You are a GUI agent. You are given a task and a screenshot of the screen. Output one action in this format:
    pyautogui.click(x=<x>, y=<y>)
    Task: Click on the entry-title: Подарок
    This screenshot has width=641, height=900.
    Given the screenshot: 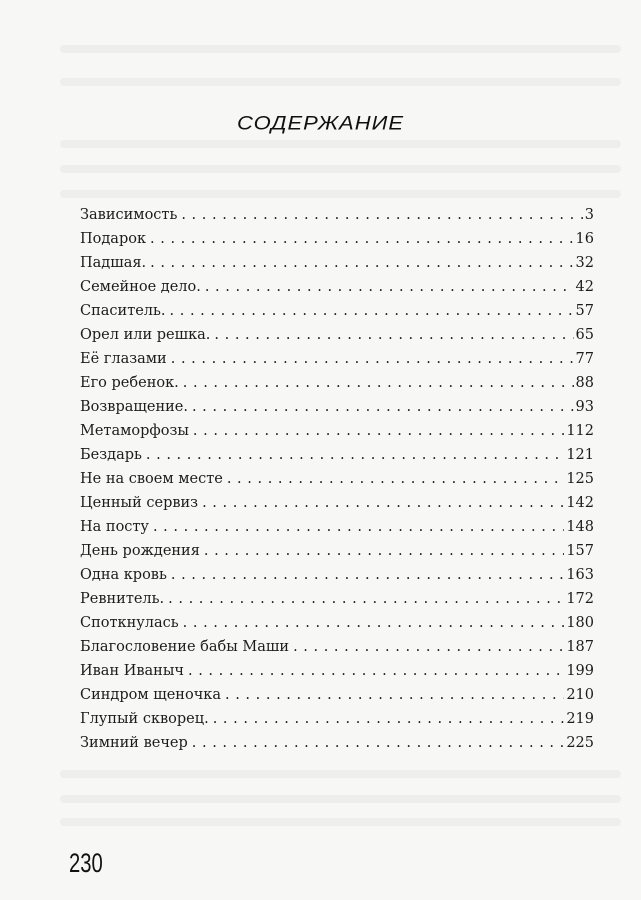 What is the action you would take?
    pyautogui.click(x=113, y=239)
    